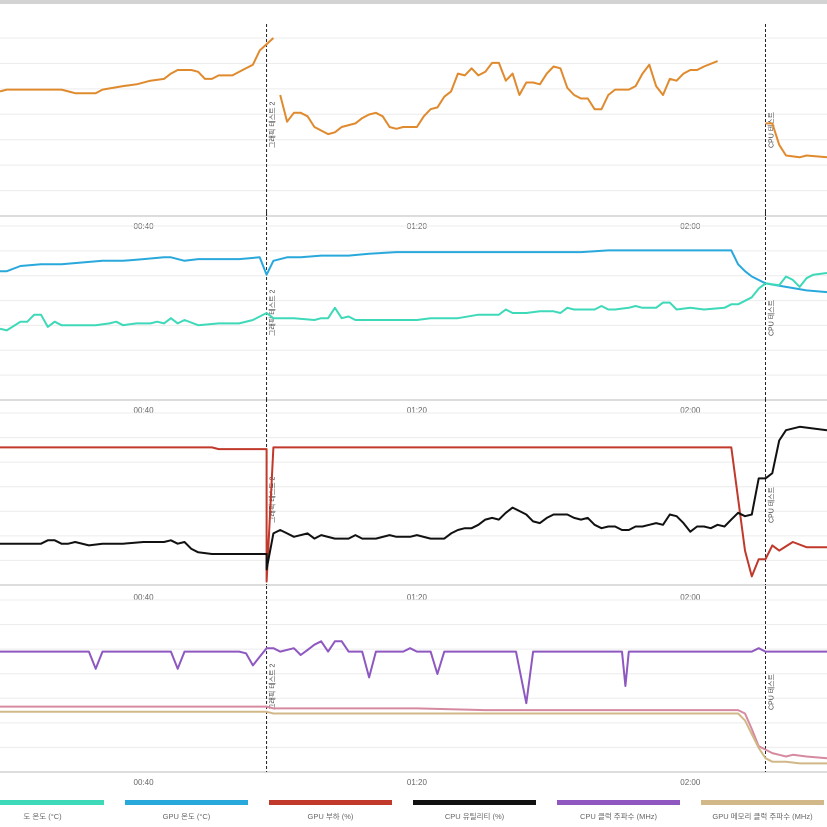 The image size is (827, 827). I want to click on series-line-purple, so click(413, 672).